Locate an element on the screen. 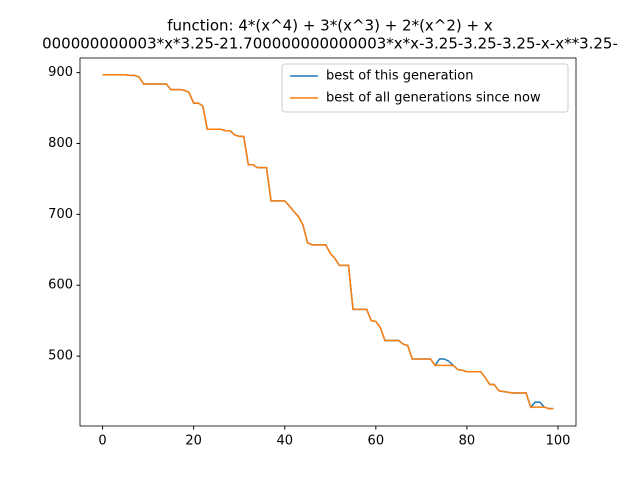 The width and height of the screenshot is (640, 480). x-tick-label: 100 is located at coordinates (558, 441).